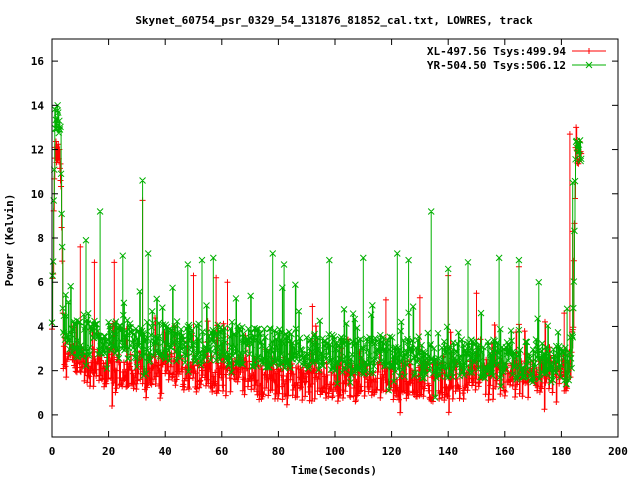 The image size is (640, 480). Describe the element at coordinates (9, 240) in the screenshot. I see `y-axis-label: Power (Kelvin)` at that location.